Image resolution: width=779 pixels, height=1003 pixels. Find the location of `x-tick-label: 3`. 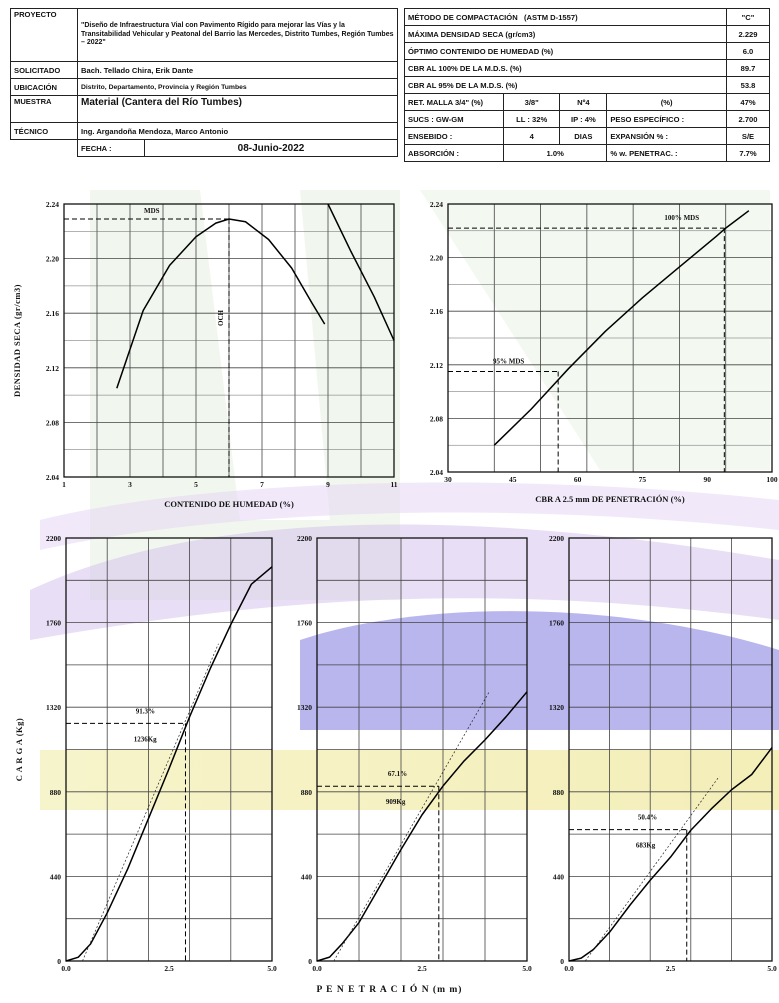

x-tick-label: 3 is located at coordinates (130, 484).